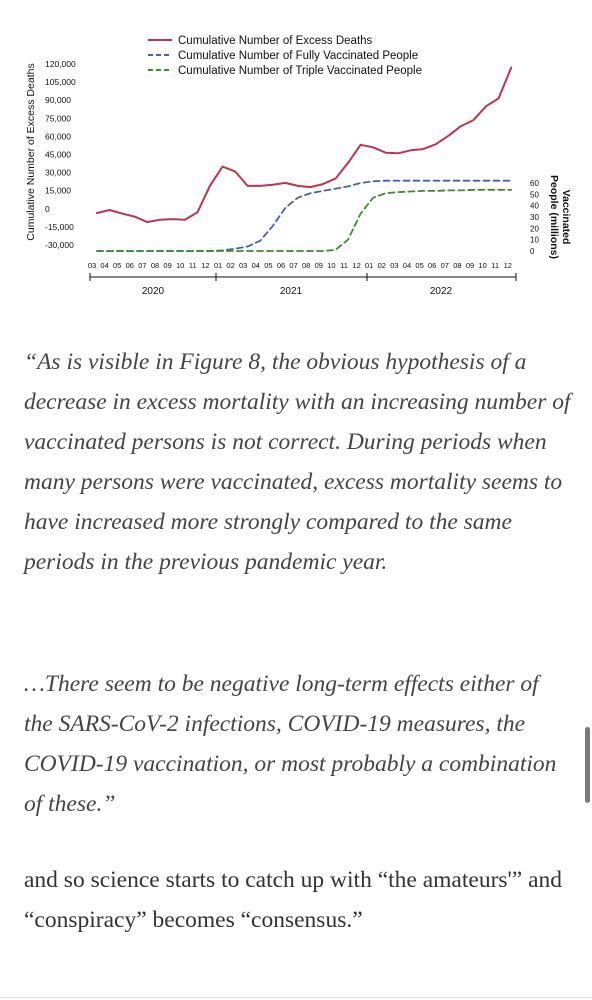 The width and height of the screenshot is (592, 1000). I want to click on year-label-2022: 2022, so click(441, 291).